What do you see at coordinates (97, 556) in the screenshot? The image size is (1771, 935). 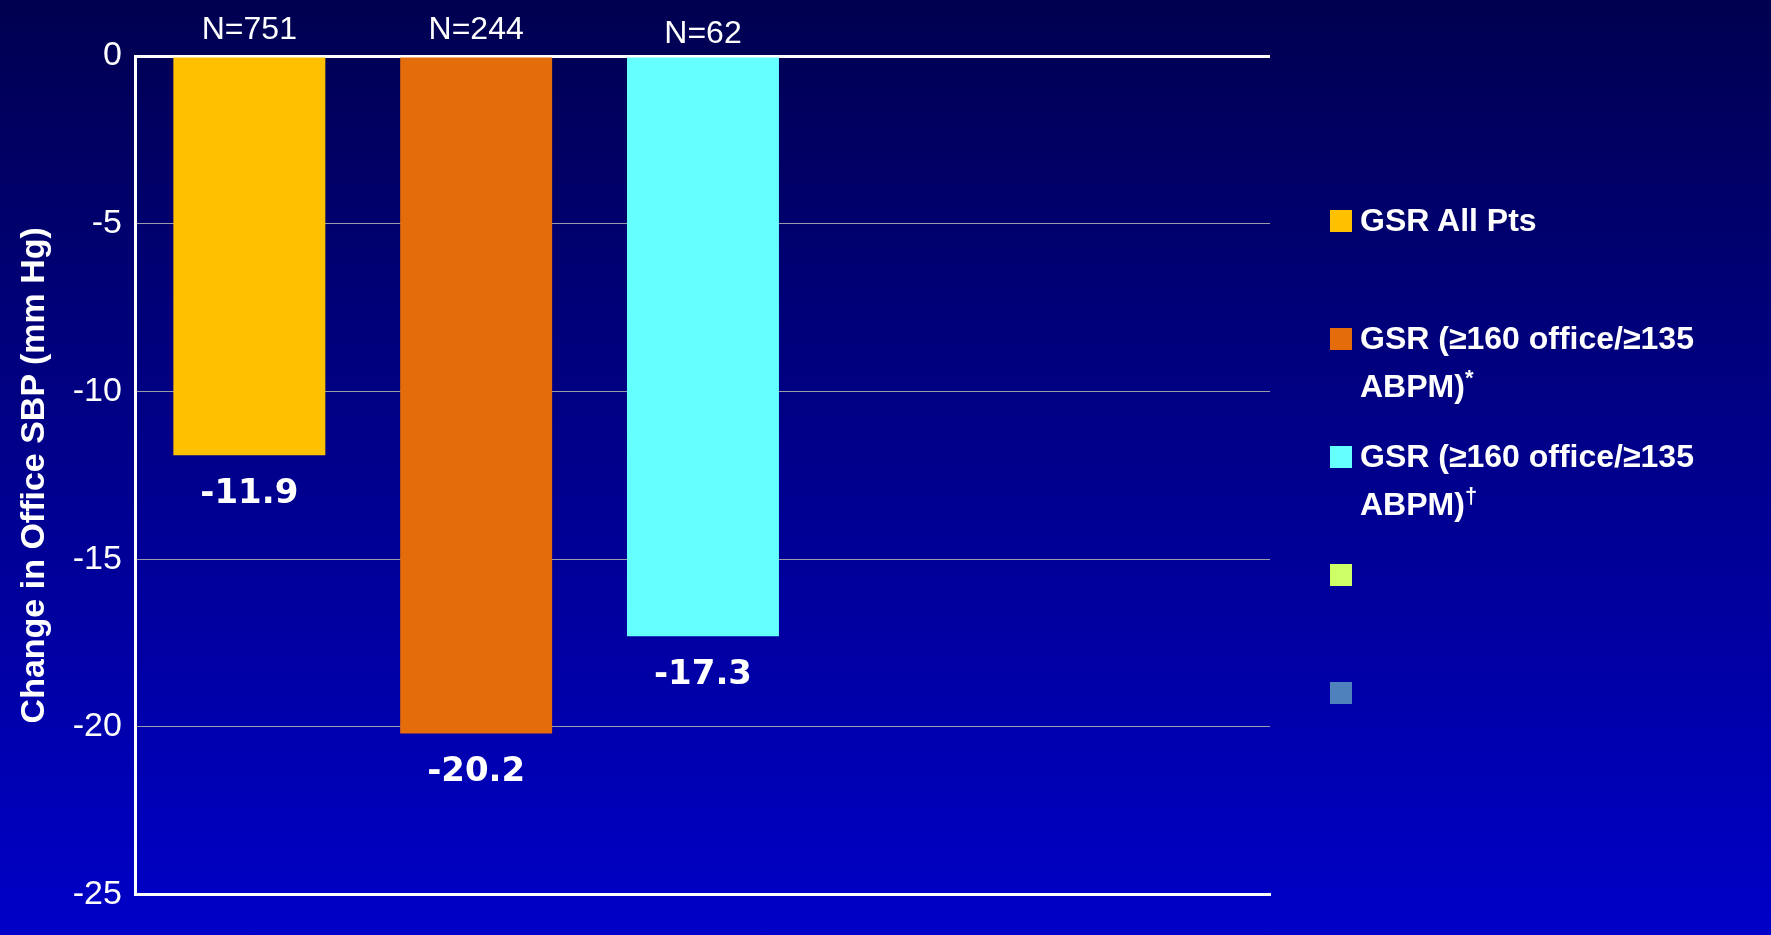 I see `y-tick-label: -15` at bounding box center [97, 556].